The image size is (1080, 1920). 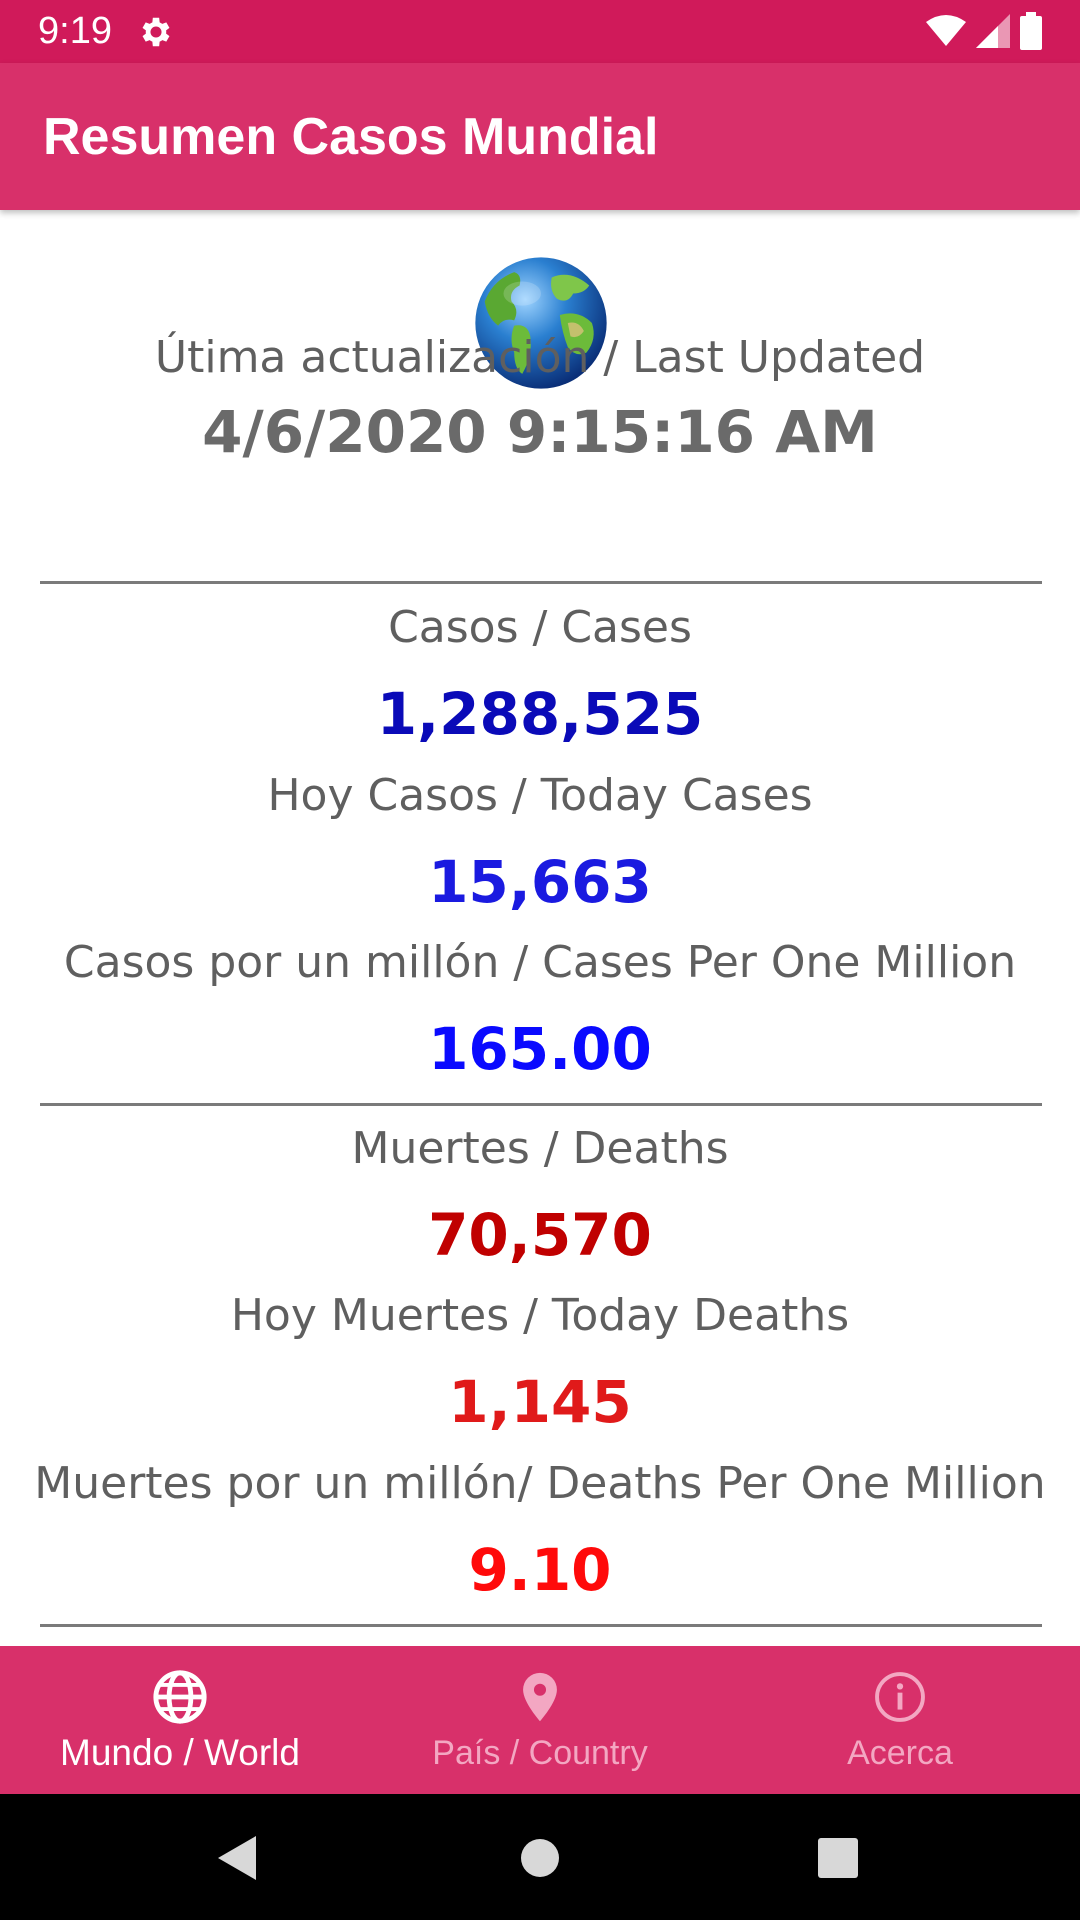 What do you see at coordinates (540, 1235) in the screenshot?
I see `deaths-value: 70,570` at bounding box center [540, 1235].